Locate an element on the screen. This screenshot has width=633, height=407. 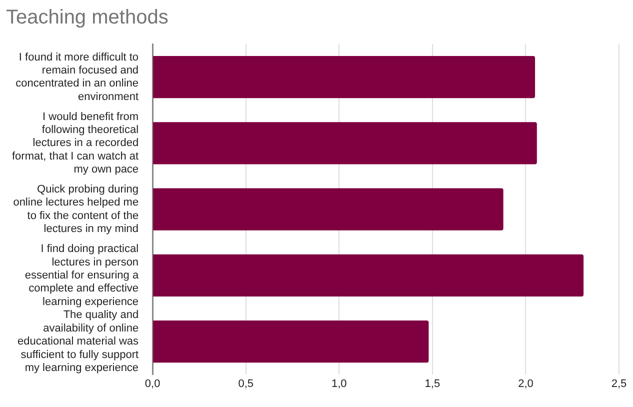
x-tick-label: 2,0 is located at coordinates (526, 384).